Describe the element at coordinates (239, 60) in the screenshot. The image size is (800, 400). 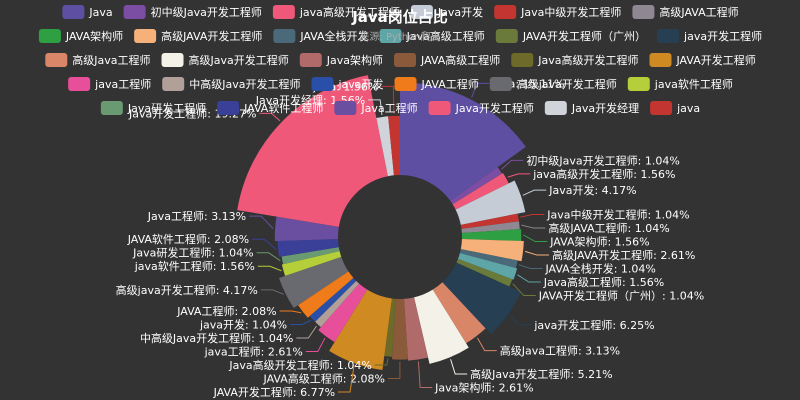
I see `legend-label: 高级Java开发工程师` at that location.